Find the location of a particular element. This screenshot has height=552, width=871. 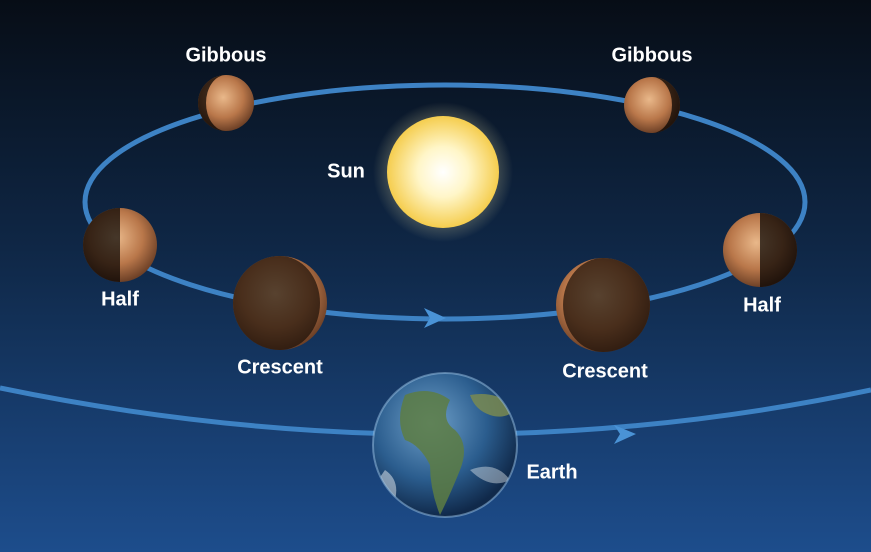

earth is located at coordinates (445, 445).